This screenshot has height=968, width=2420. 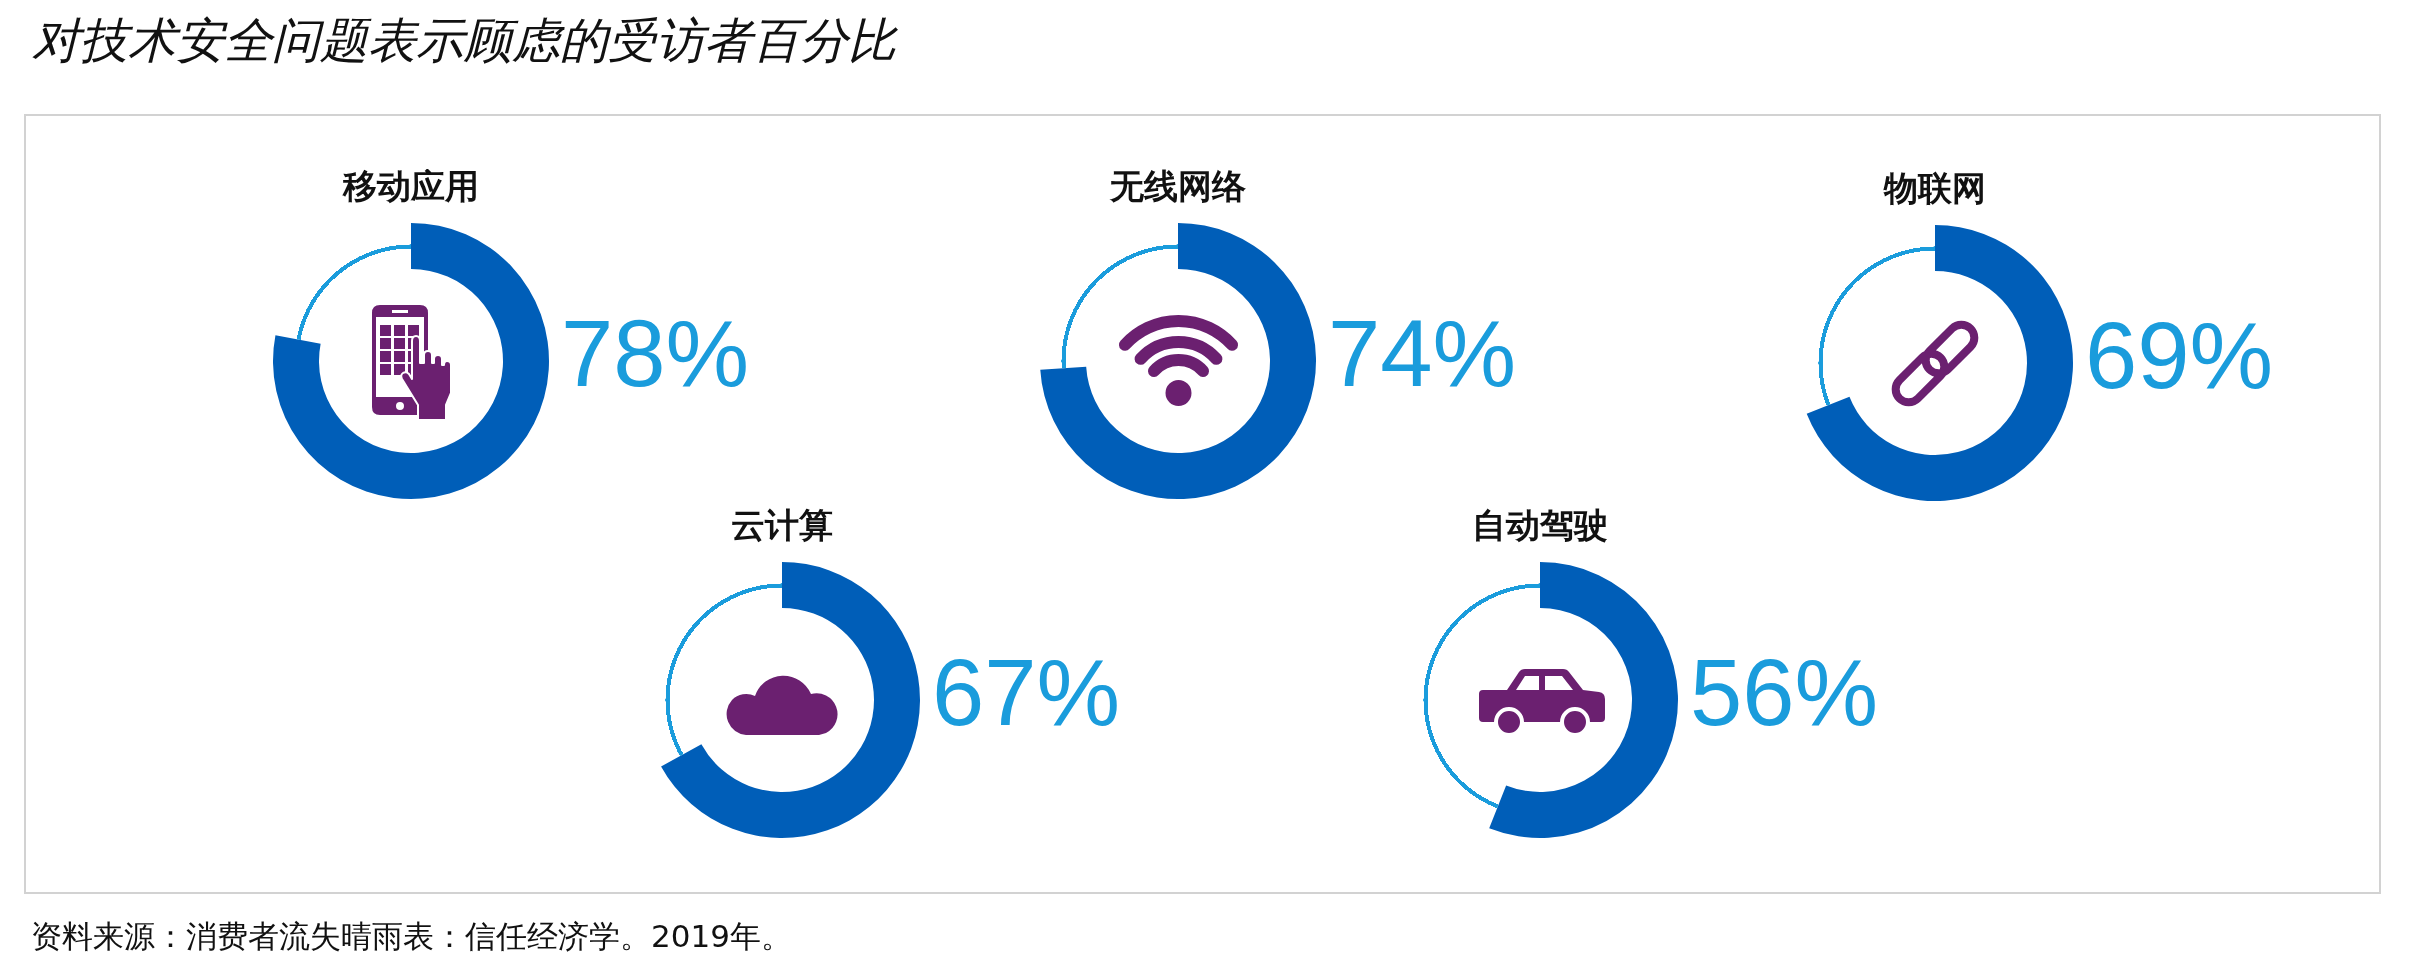 I want to click on chart-title: 物联网, so click(x=1934, y=188).